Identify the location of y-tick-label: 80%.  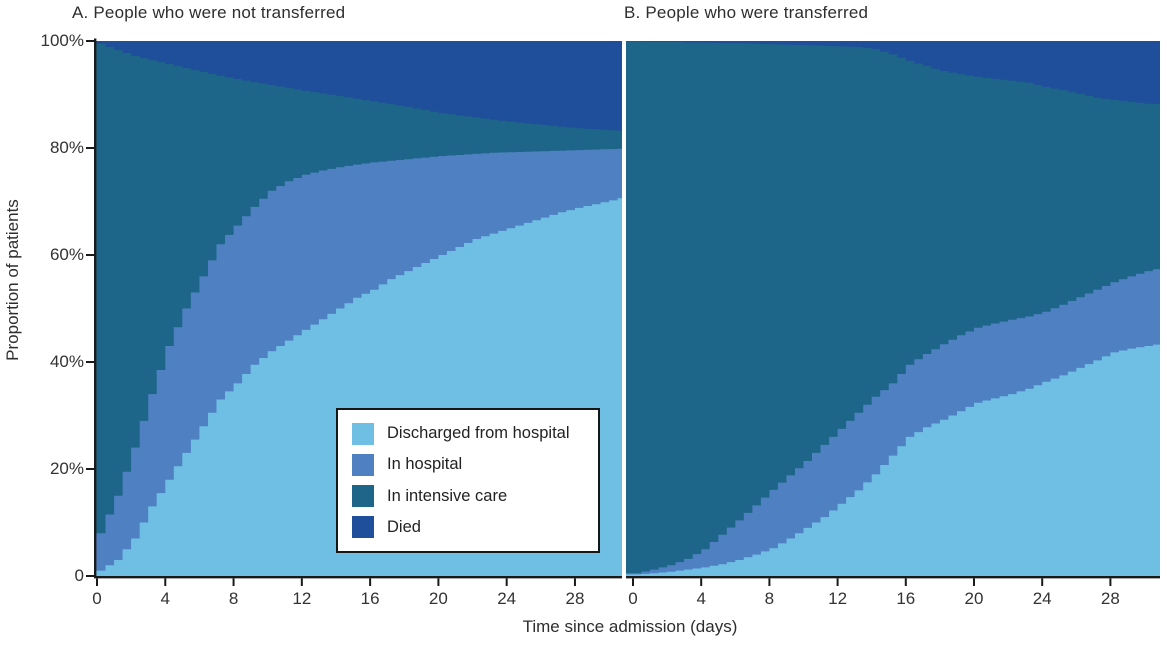
(66, 147).